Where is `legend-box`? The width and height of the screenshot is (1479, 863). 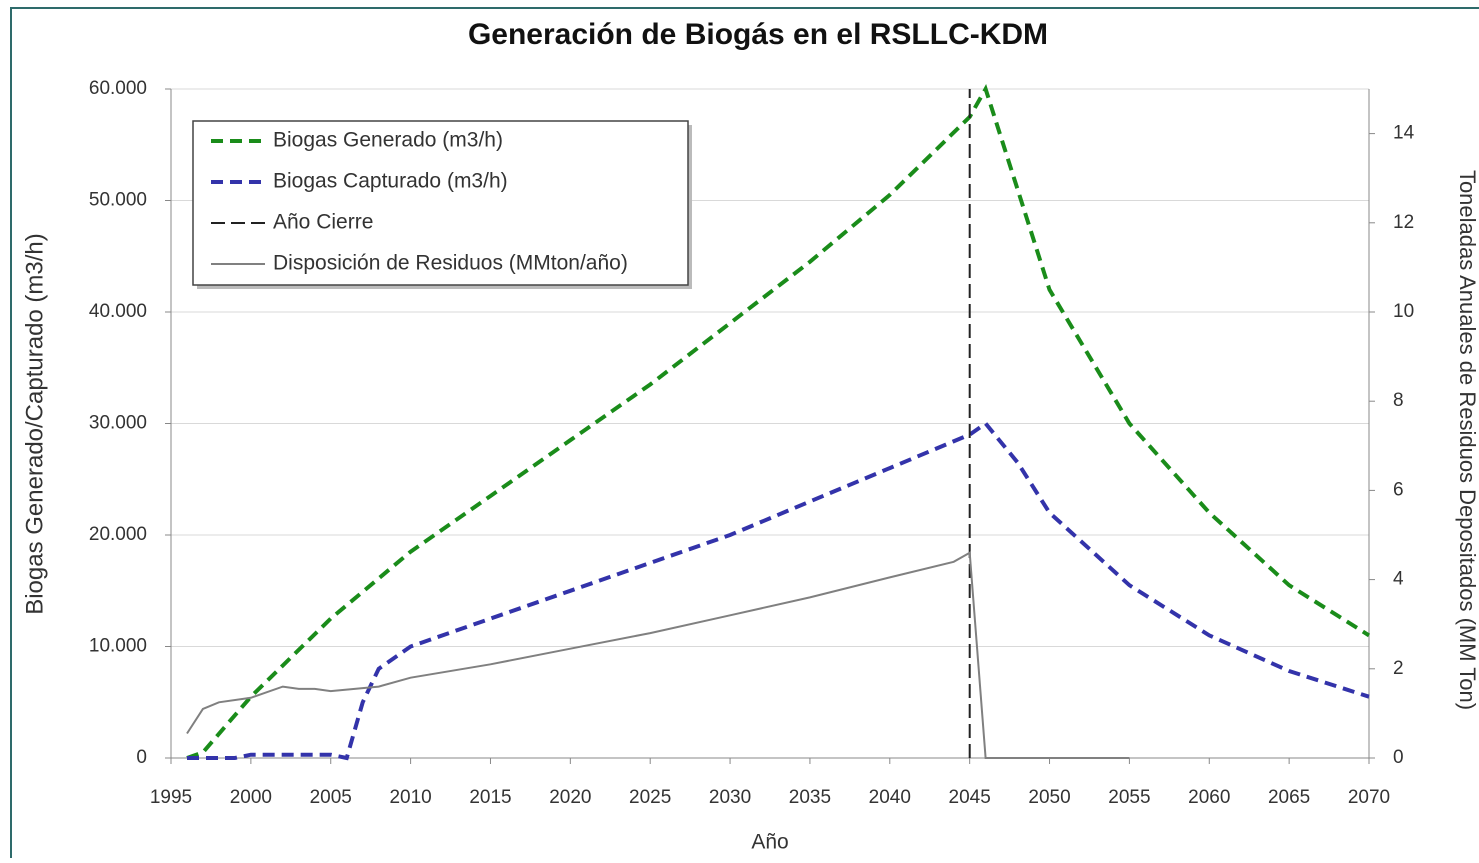
legend-box is located at coordinates (440, 203).